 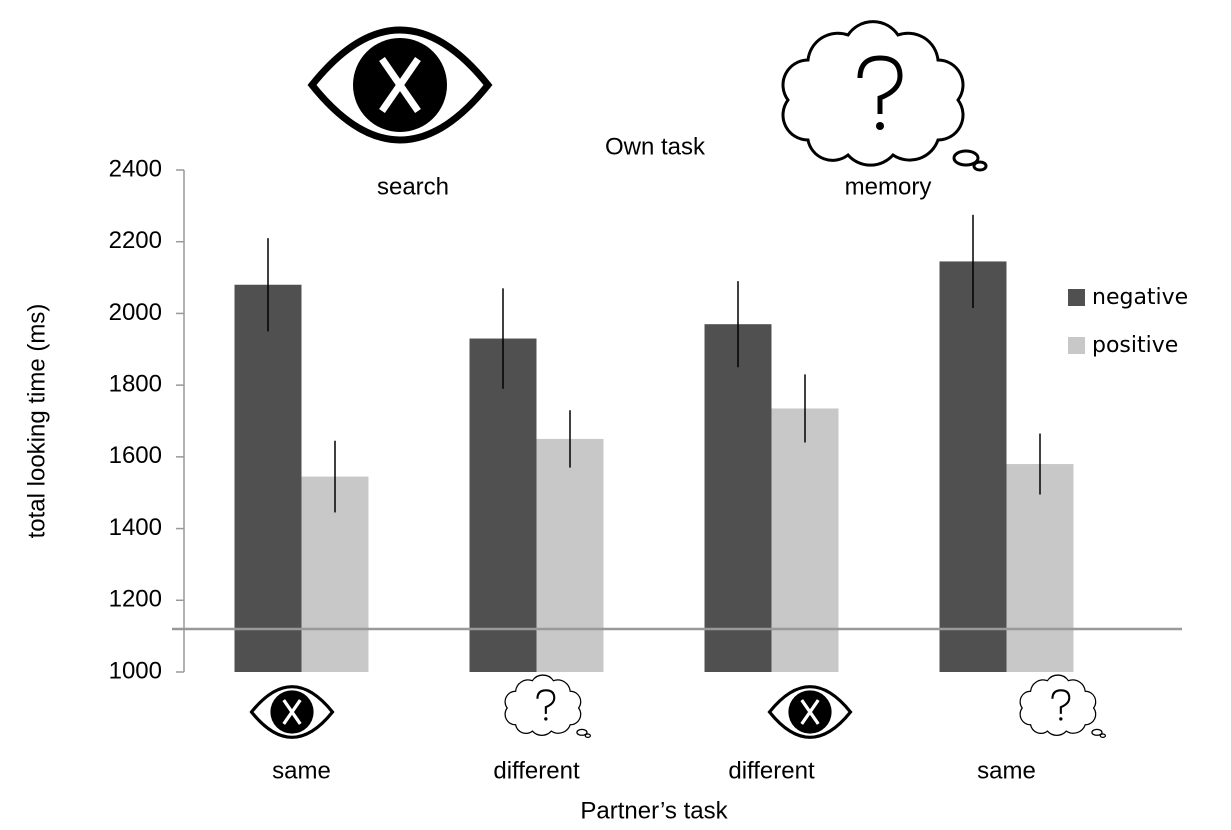 I want to click on y-axis-label: total looking time (ms), so click(x=36, y=421).